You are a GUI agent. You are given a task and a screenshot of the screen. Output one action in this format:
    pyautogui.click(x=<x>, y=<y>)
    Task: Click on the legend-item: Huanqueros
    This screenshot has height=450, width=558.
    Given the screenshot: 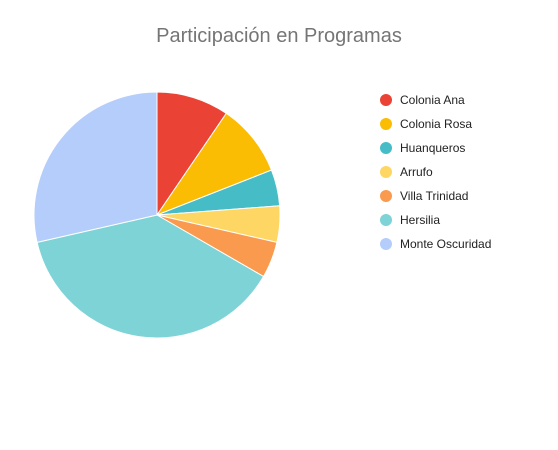 What is the action you would take?
    pyautogui.click(x=422, y=148)
    